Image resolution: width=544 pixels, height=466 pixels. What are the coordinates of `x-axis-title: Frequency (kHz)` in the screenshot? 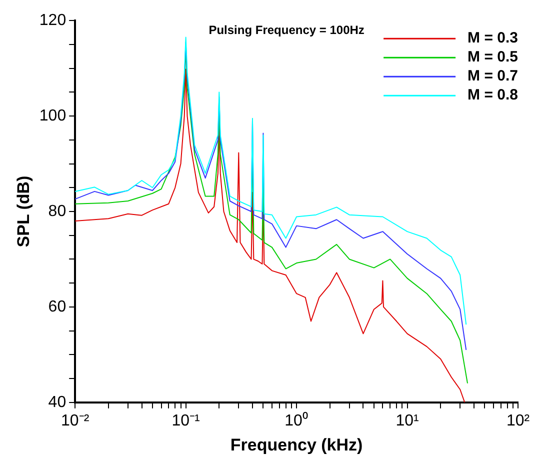 It's located at (296, 444).